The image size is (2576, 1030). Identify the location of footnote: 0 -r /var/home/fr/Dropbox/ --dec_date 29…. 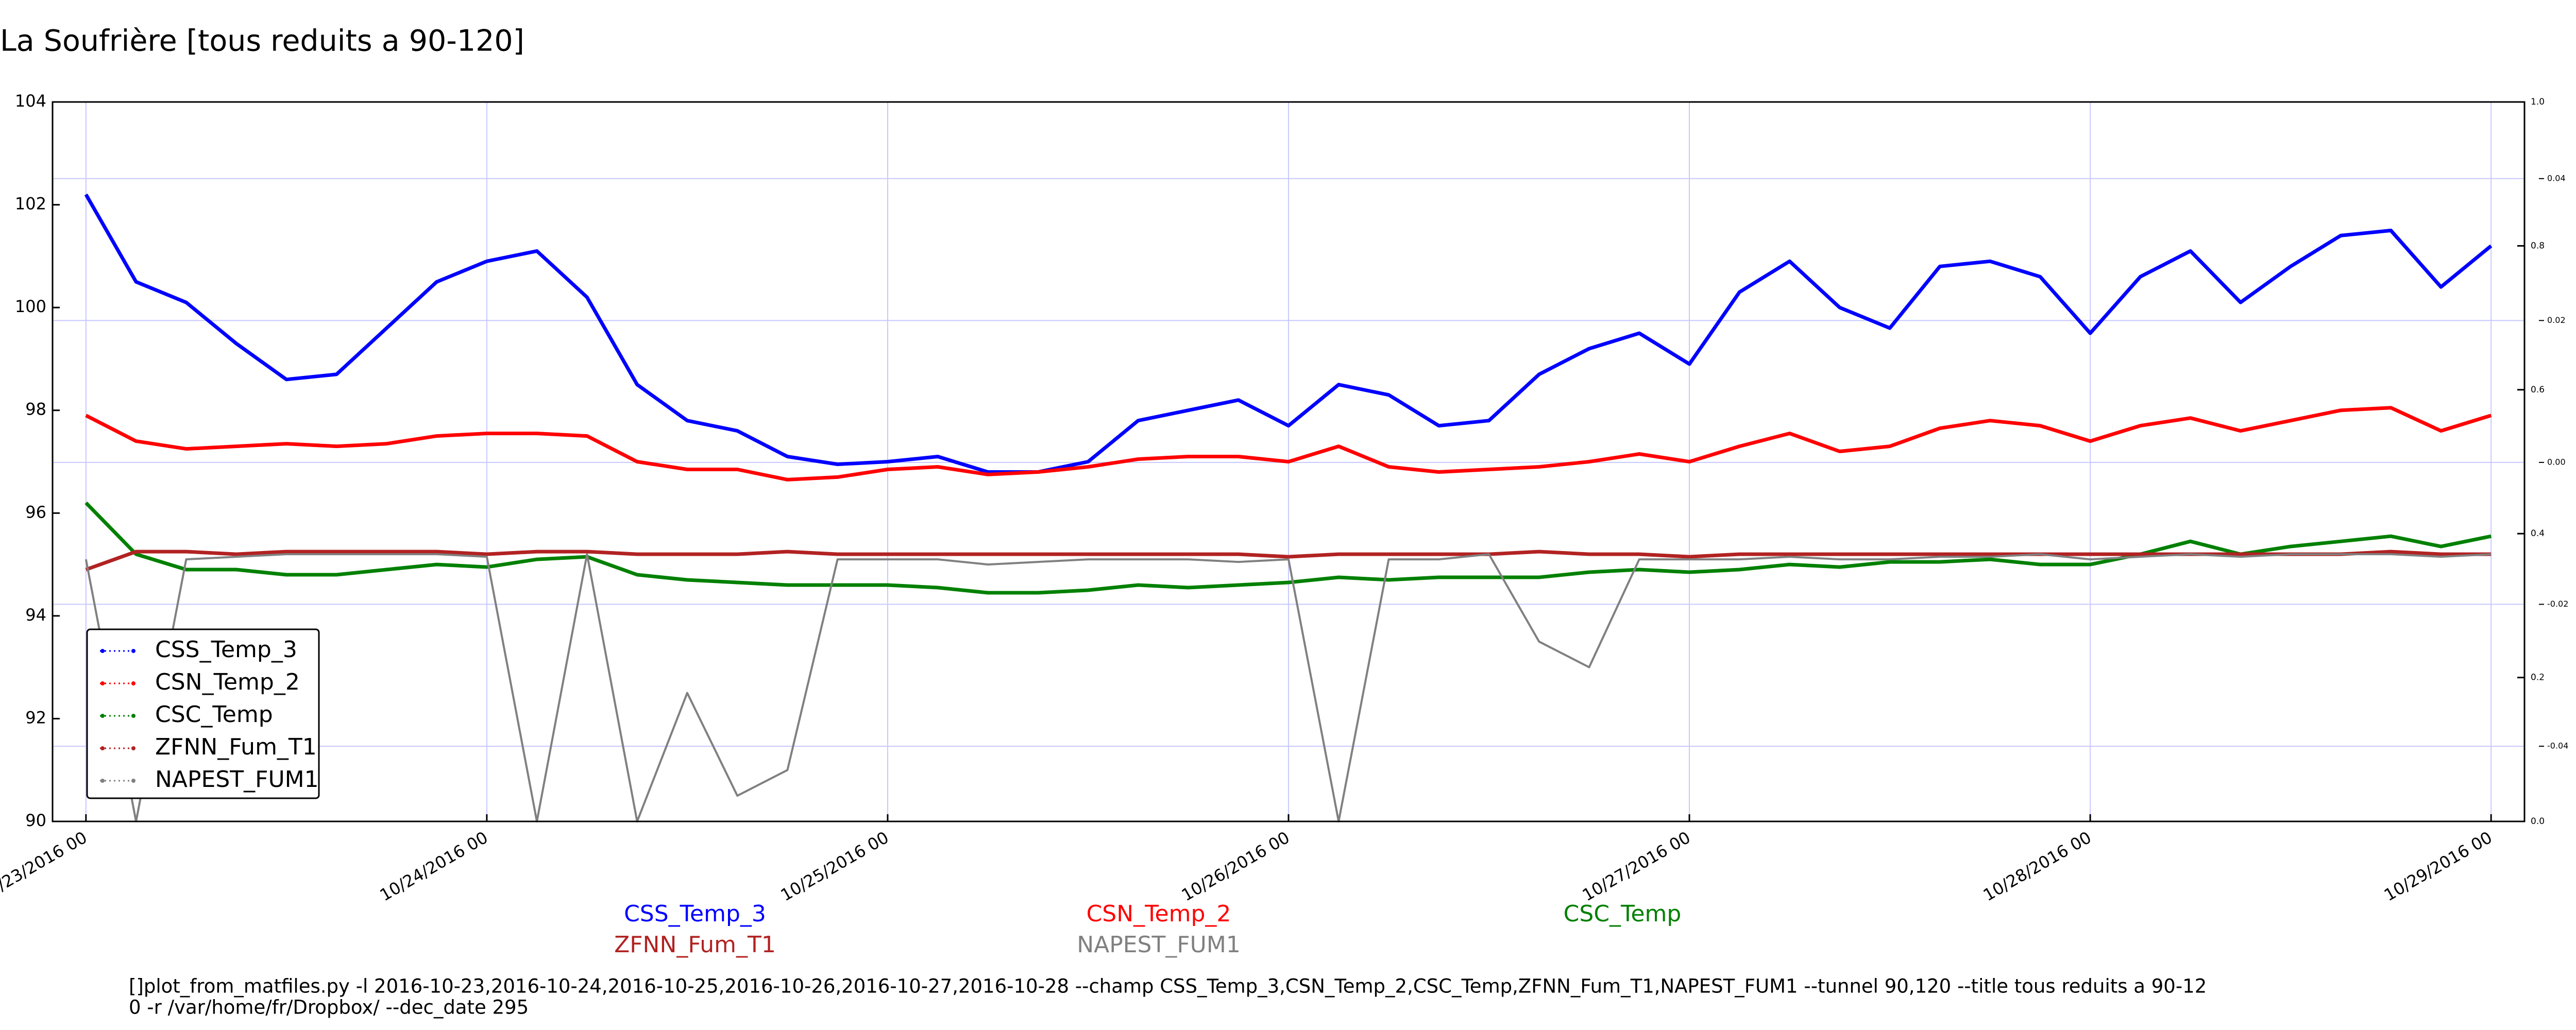
(329, 1008).